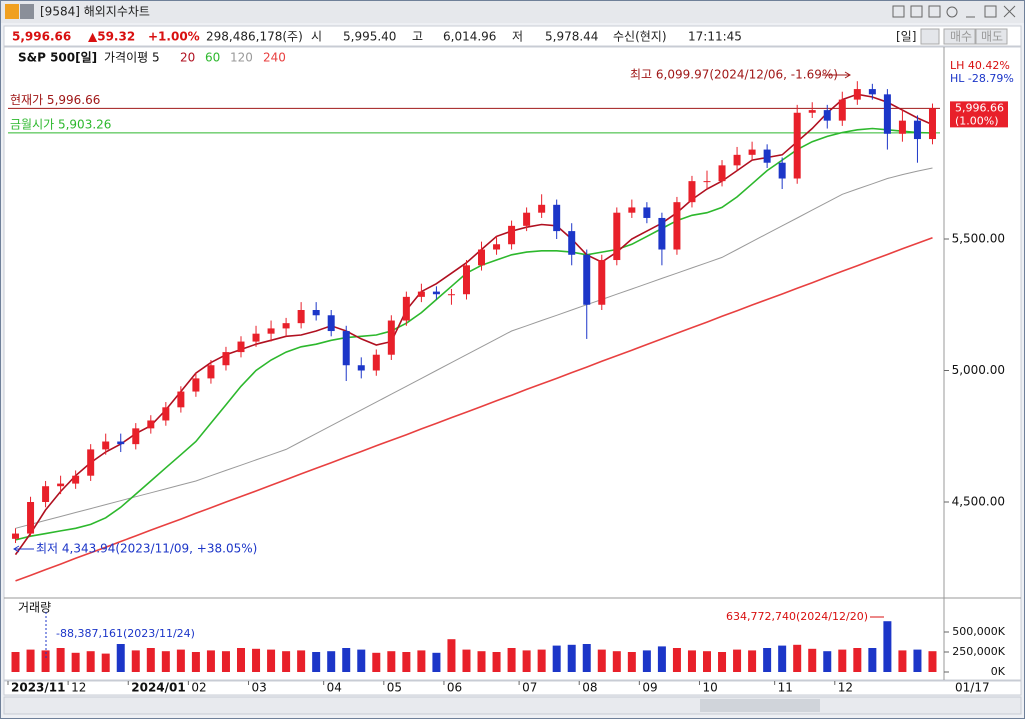 Image resolution: width=1025 pixels, height=719 pixels. I want to click on x-tick-label: 07, so click(529, 688).